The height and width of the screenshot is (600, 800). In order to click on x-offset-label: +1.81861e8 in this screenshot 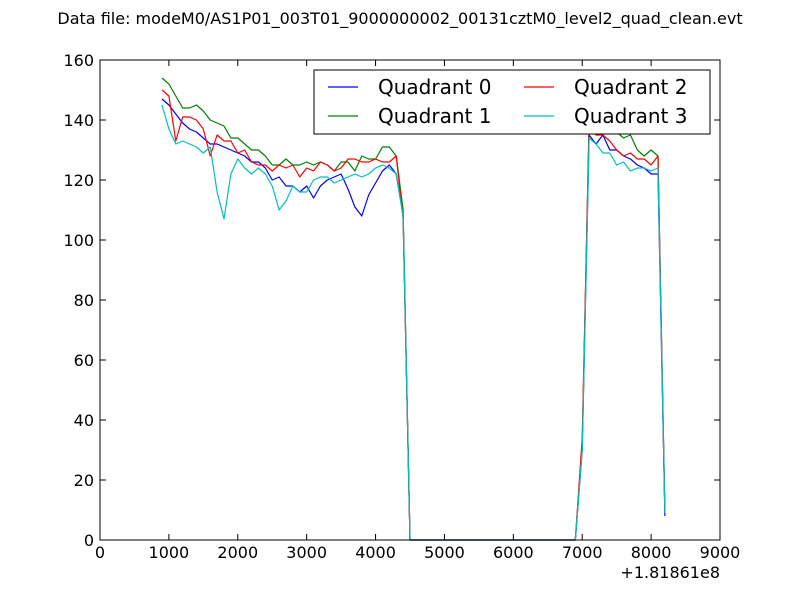, I will do `click(670, 572)`.